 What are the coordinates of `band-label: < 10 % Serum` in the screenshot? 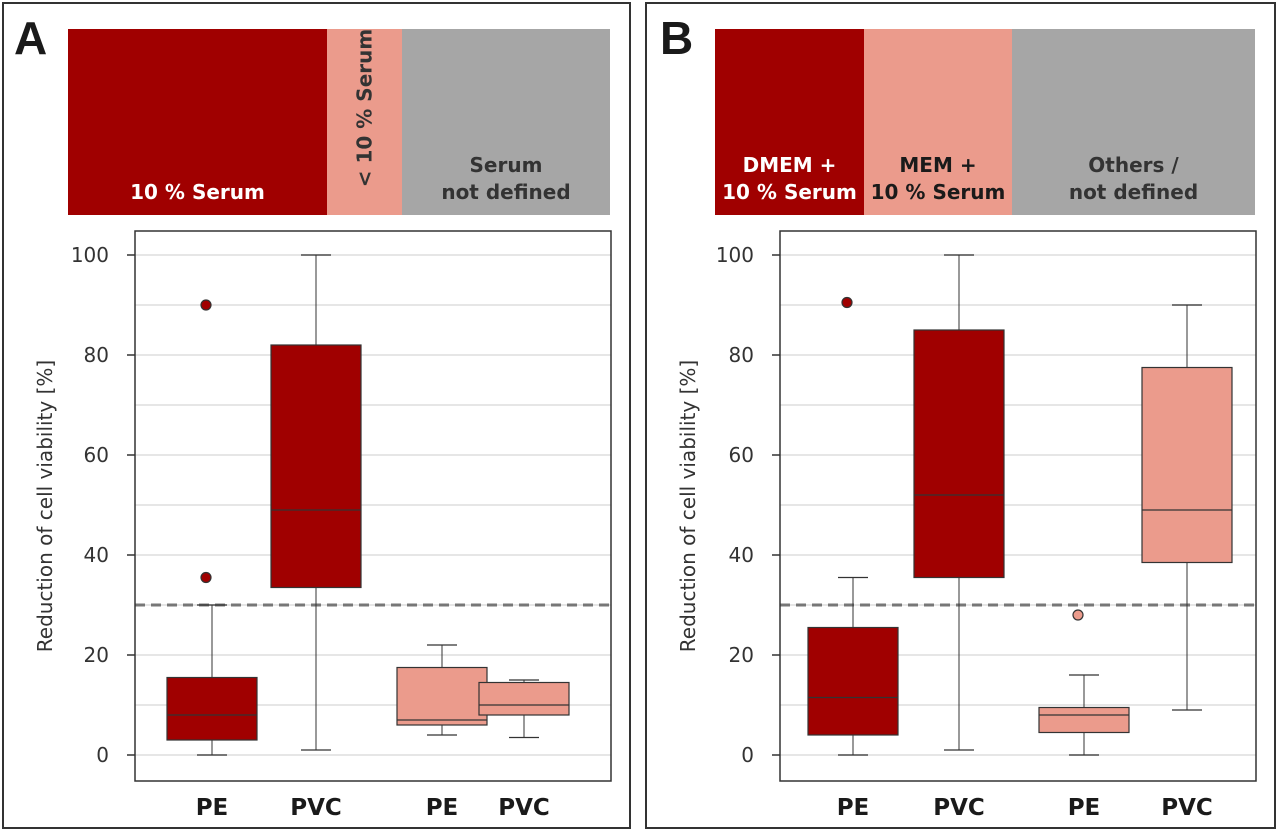 It's located at (365, 108).